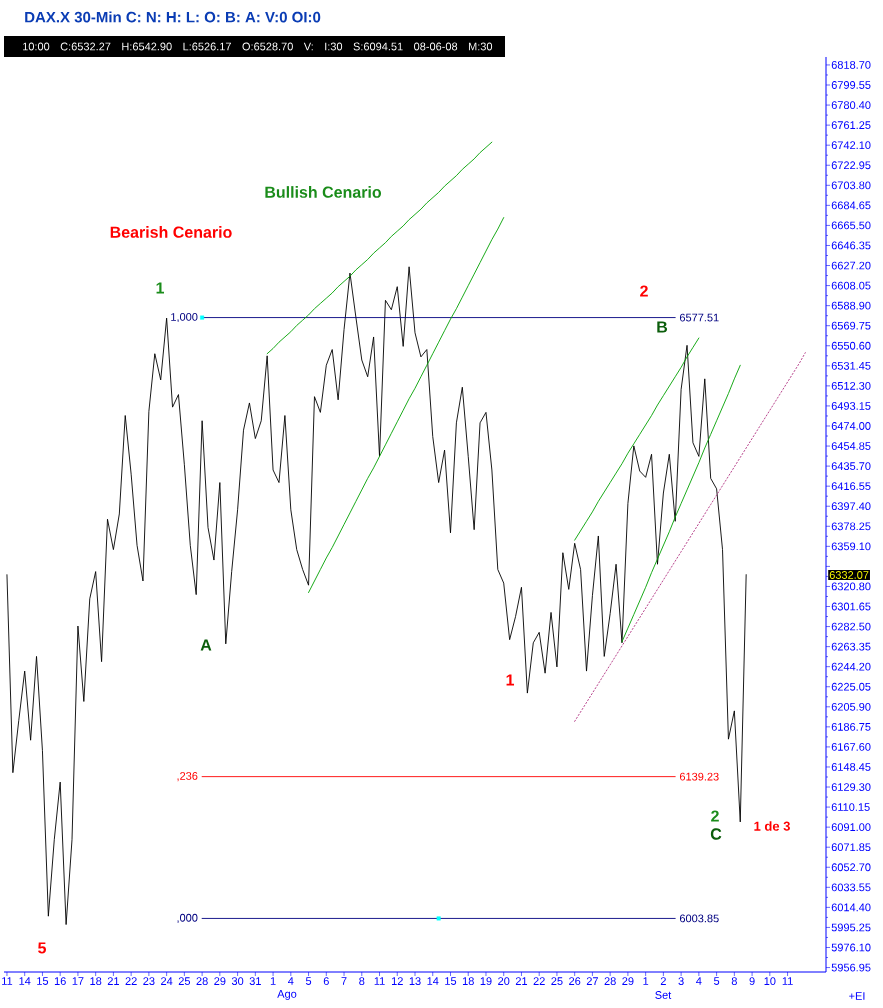 This screenshot has height=1008, width=883. What do you see at coordinates (851, 726) in the screenshot?
I see `y-tick-label: 6186.75` at bounding box center [851, 726].